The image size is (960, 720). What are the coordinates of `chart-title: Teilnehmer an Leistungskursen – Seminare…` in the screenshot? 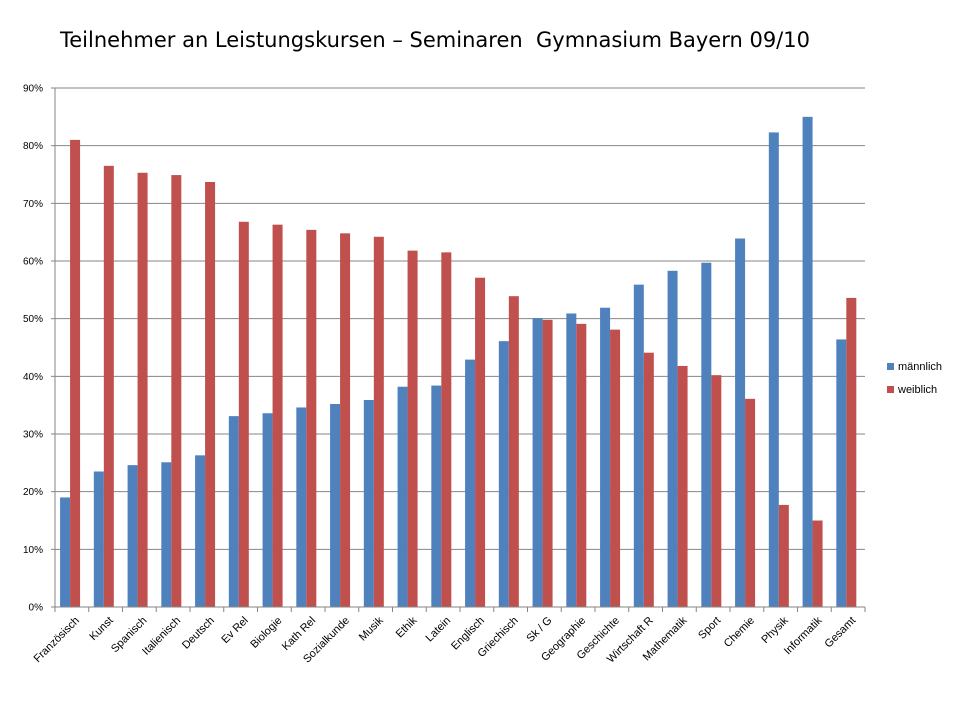 It's located at (435, 40).